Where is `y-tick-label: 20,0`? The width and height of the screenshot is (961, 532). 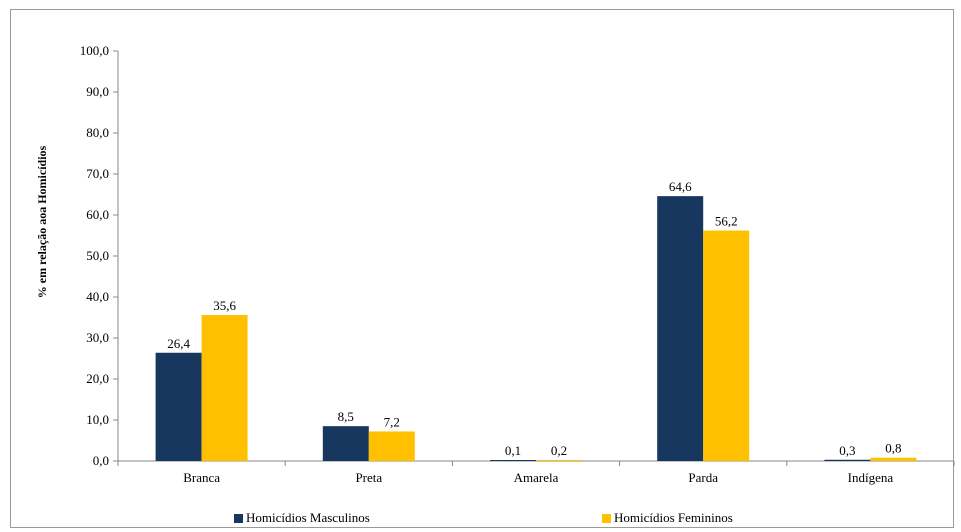 y-tick-label: 20,0 is located at coordinates (97, 378).